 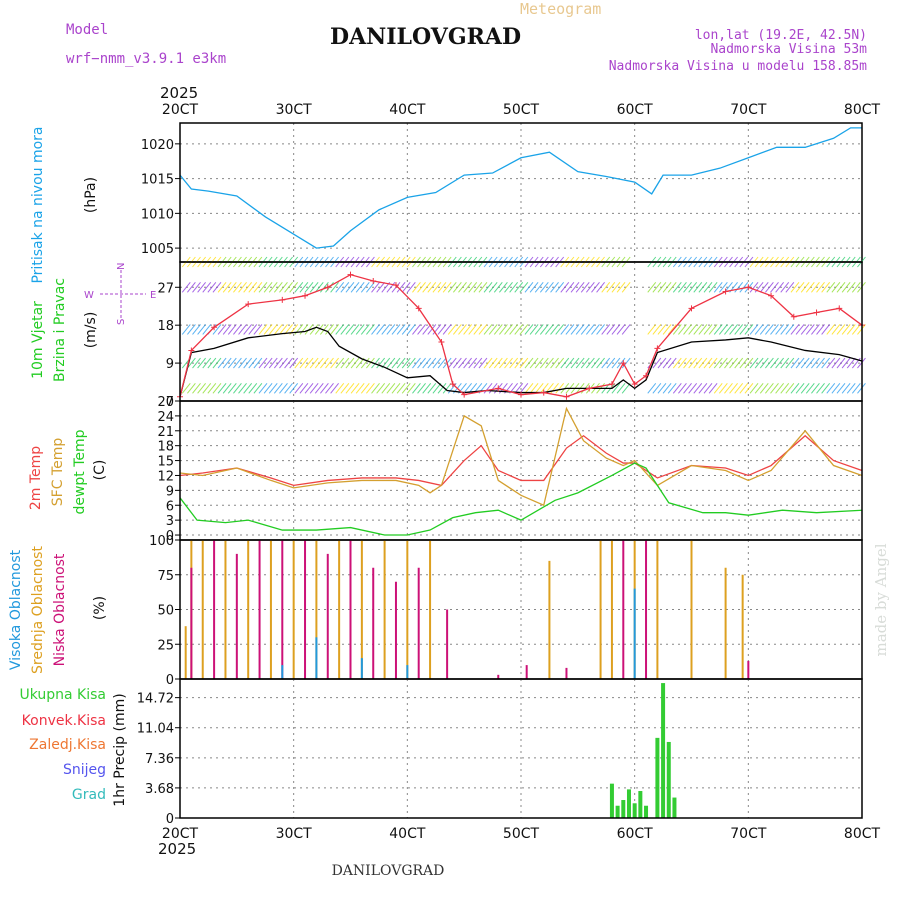 What do you see at coordinates (617, 811) in the screenshot?
I see `precip-bar` at bounding box center [617, 811].